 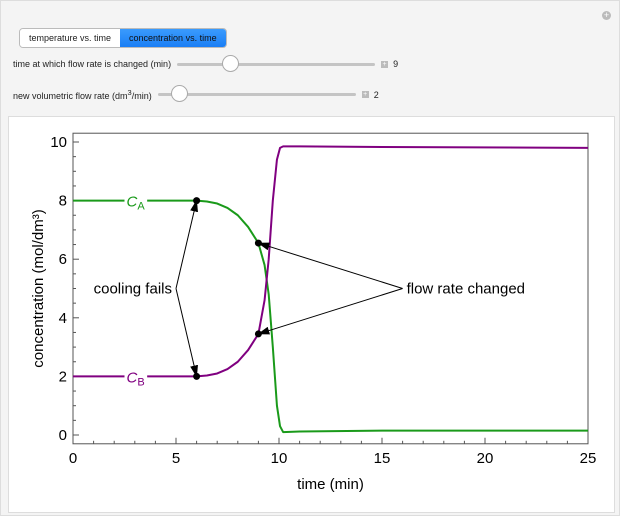 What do you see at coordinates (466, 289) in the screenshot?
I see `annotation-label: flow rate changed` at bounding box center [466, 289].